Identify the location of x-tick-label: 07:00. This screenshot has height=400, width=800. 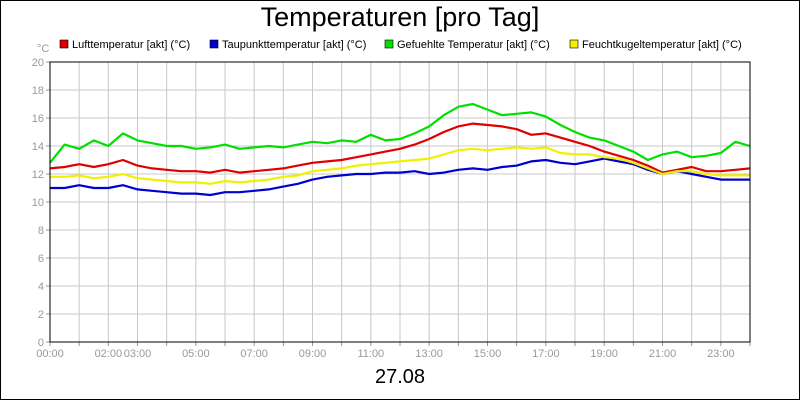
(254, 354).